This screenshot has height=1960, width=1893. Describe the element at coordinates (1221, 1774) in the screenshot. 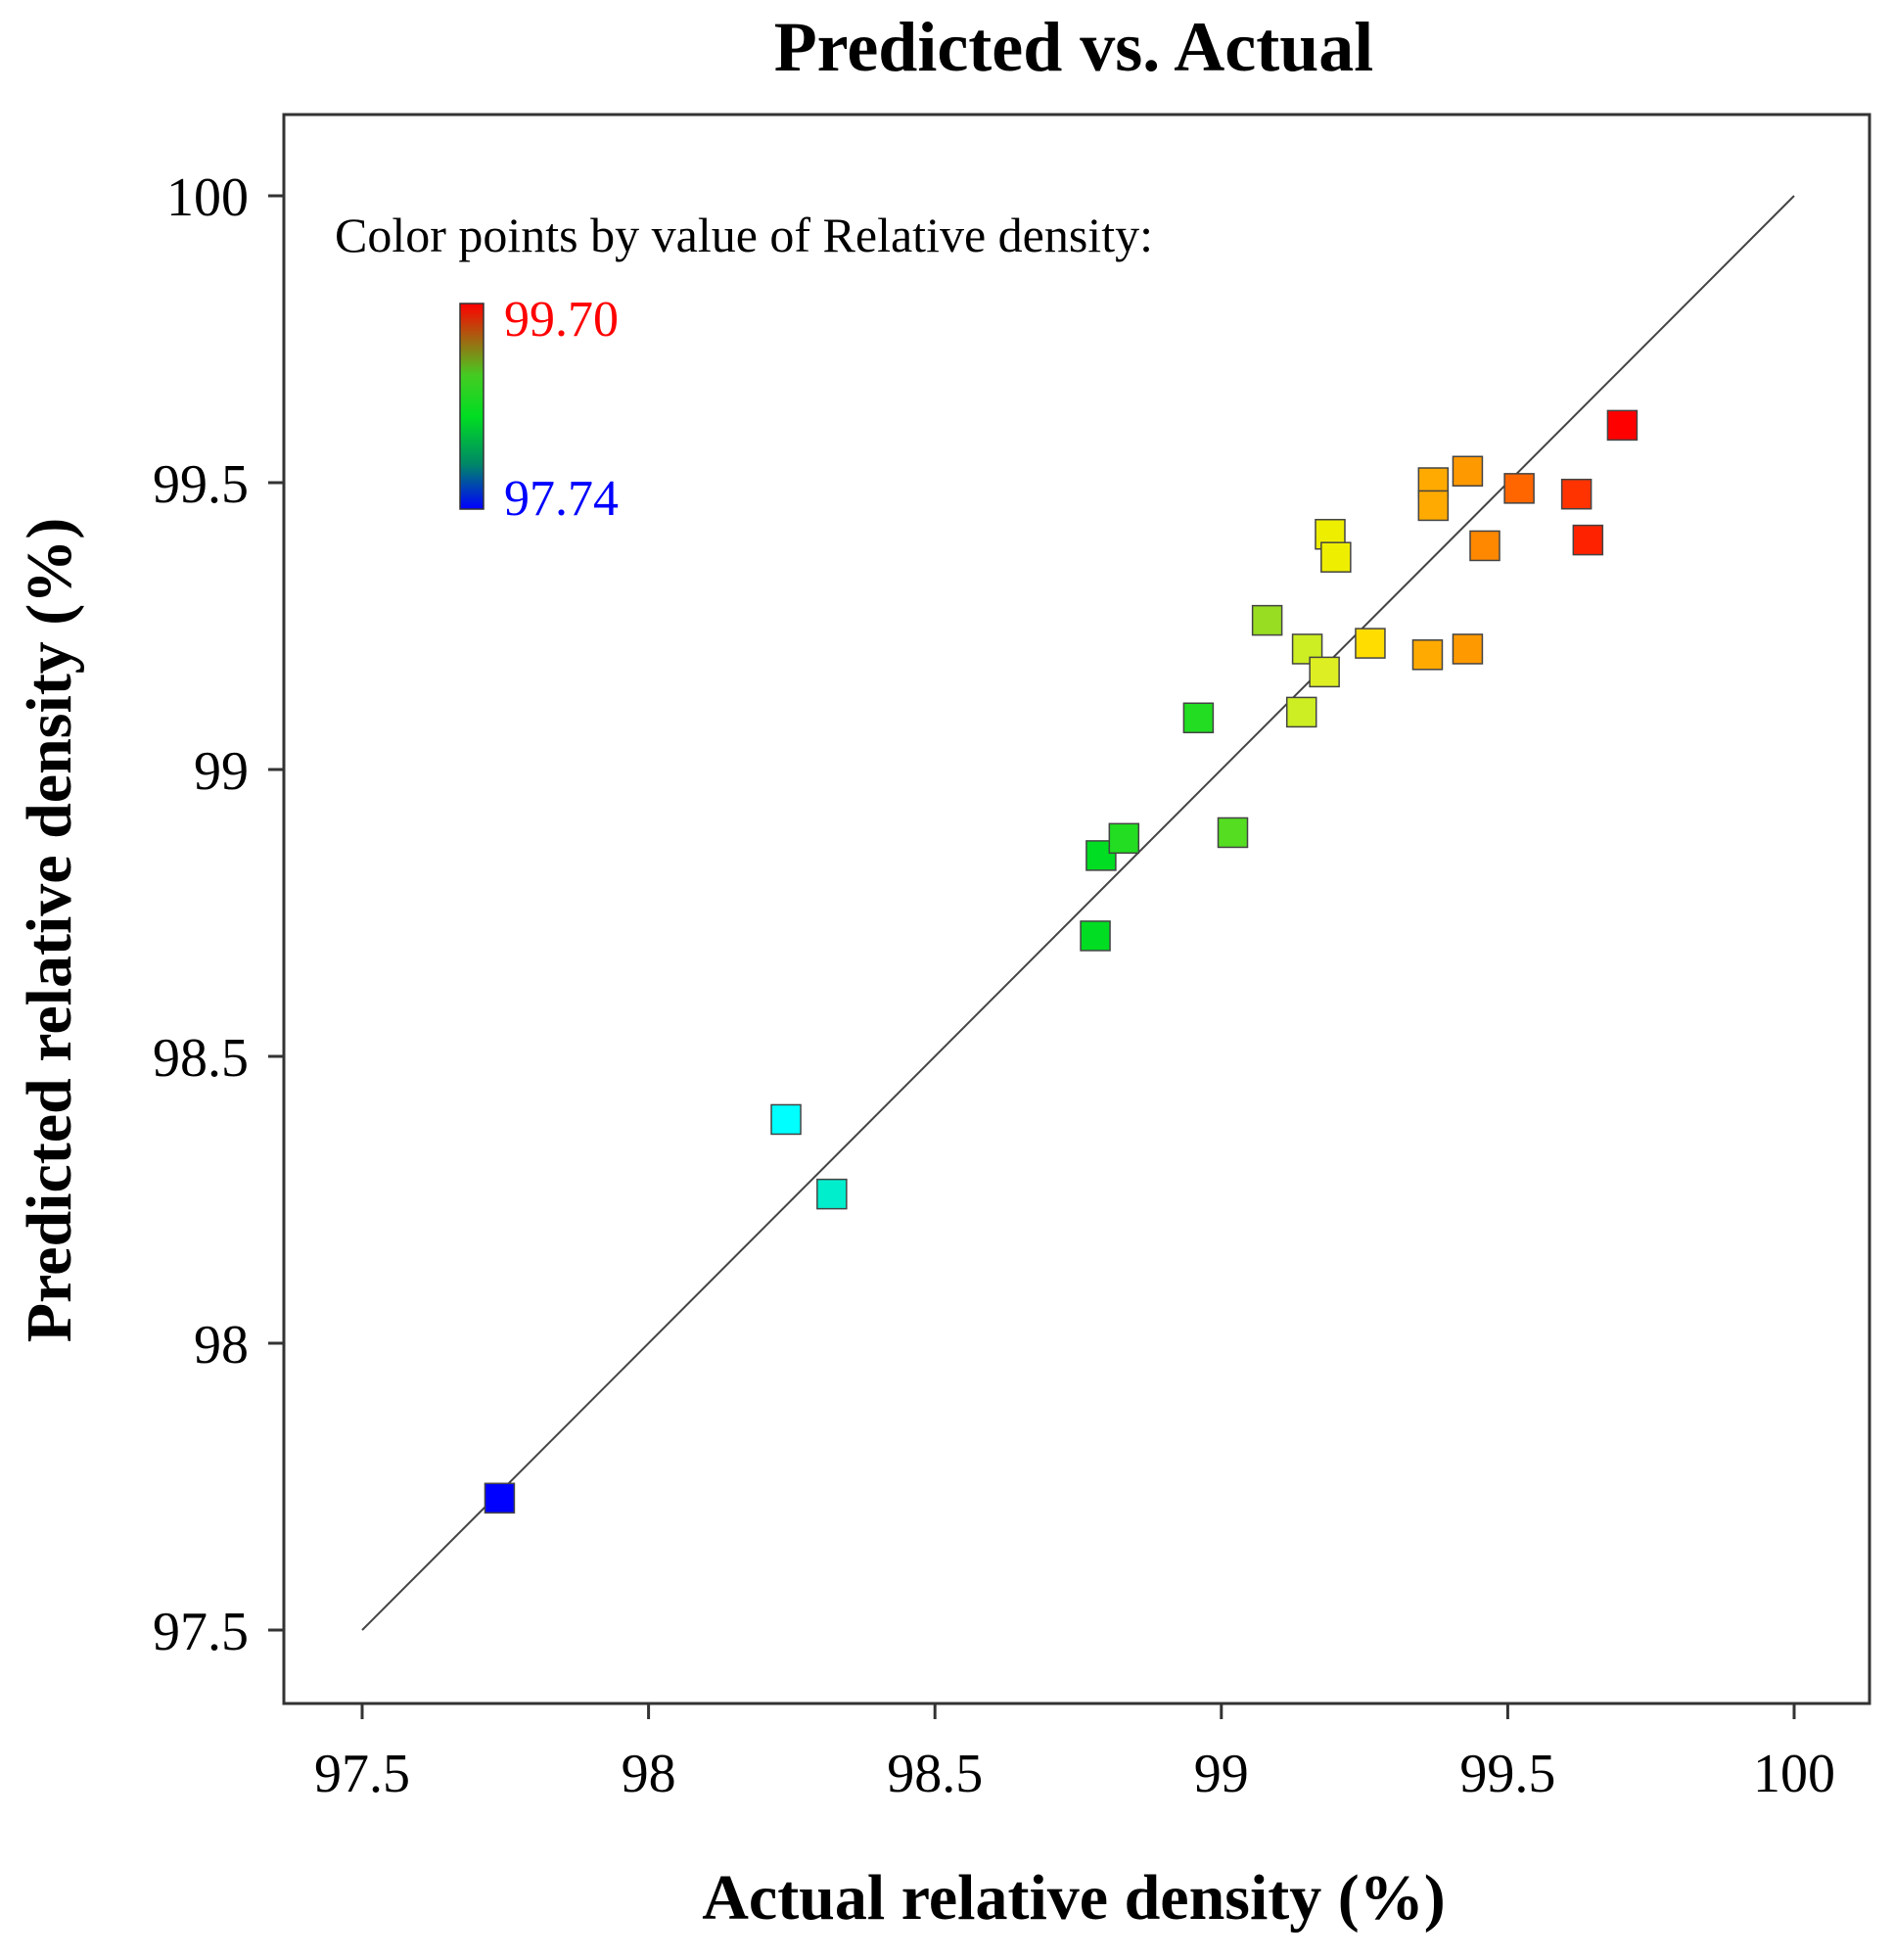

I see `x-tick-label: 99` at that location.